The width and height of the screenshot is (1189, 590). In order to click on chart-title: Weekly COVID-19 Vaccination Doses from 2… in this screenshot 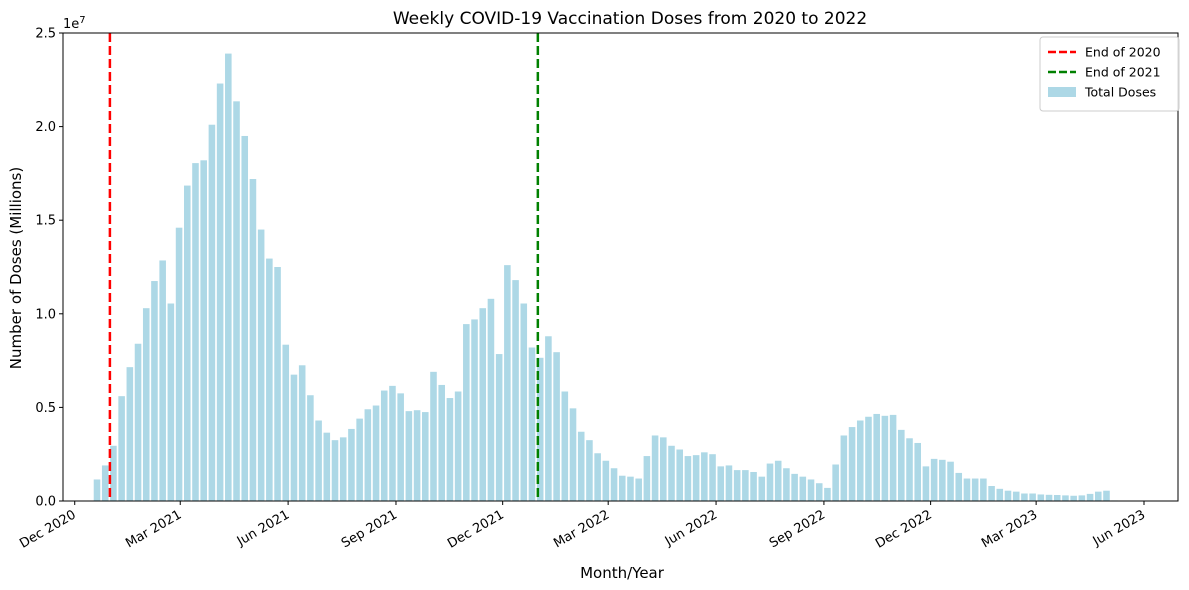, I will do `click(630, 19)`.